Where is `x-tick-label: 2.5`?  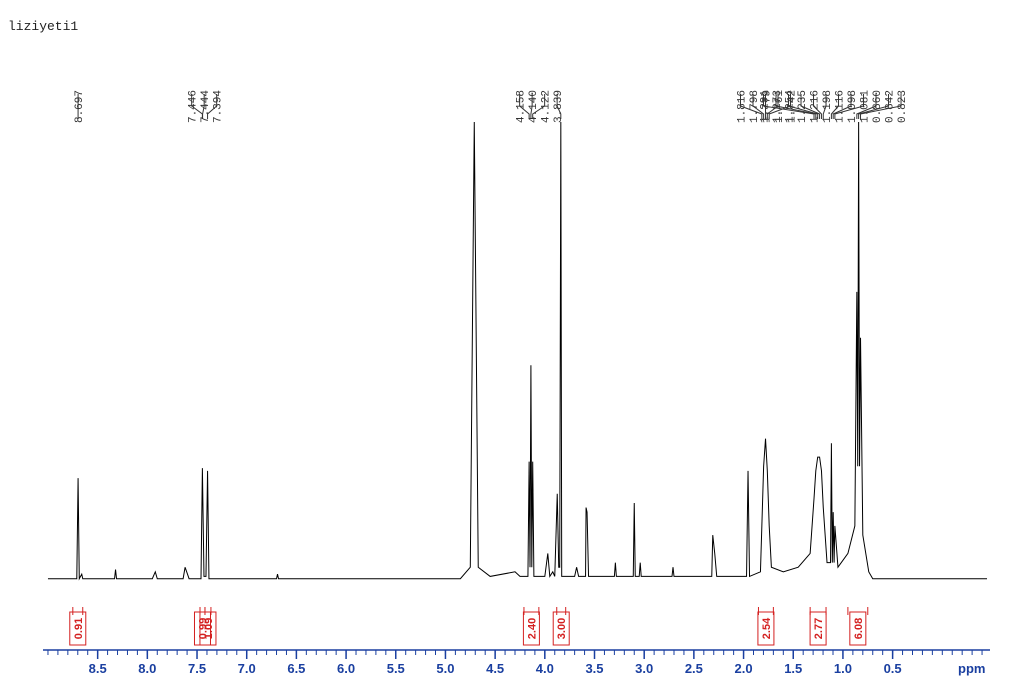
x-tick-label: 2.5 is located at coordinates (694, 668).